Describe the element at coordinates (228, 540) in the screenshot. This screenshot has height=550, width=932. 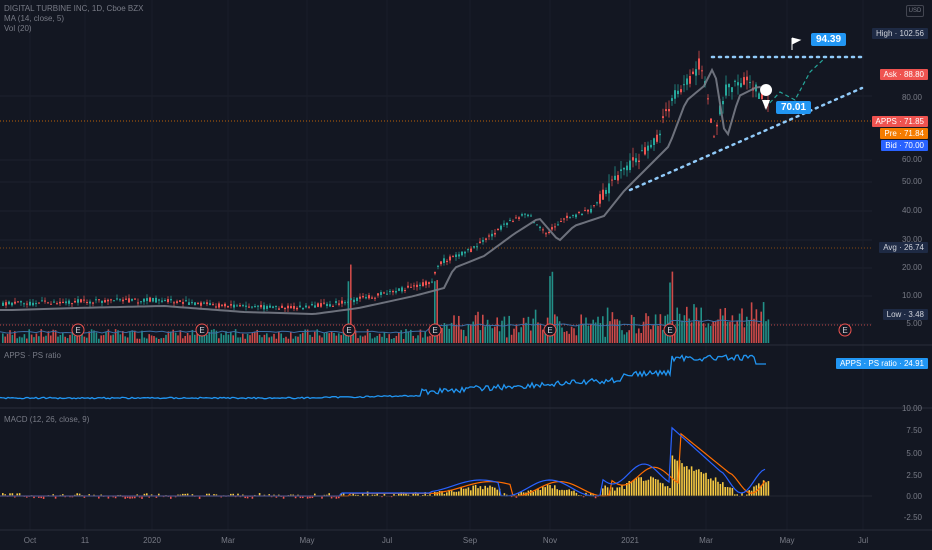
I see `x-tick: Mar` at that location.